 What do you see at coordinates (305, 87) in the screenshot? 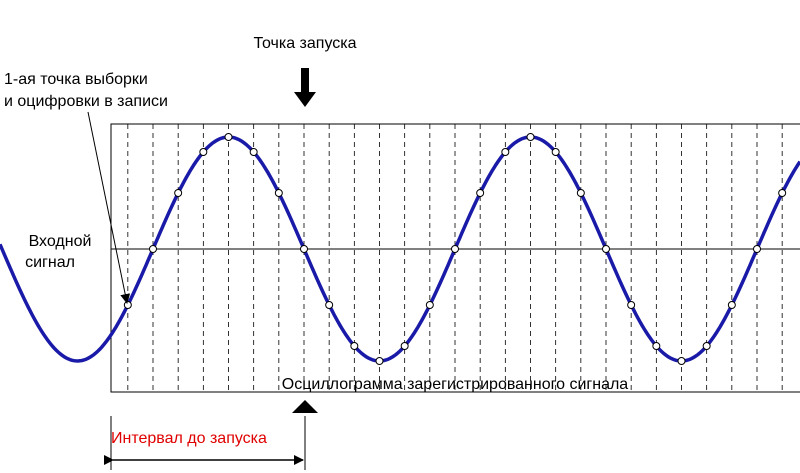
I see `trigger-arrow` at bounding box center [305, 87].